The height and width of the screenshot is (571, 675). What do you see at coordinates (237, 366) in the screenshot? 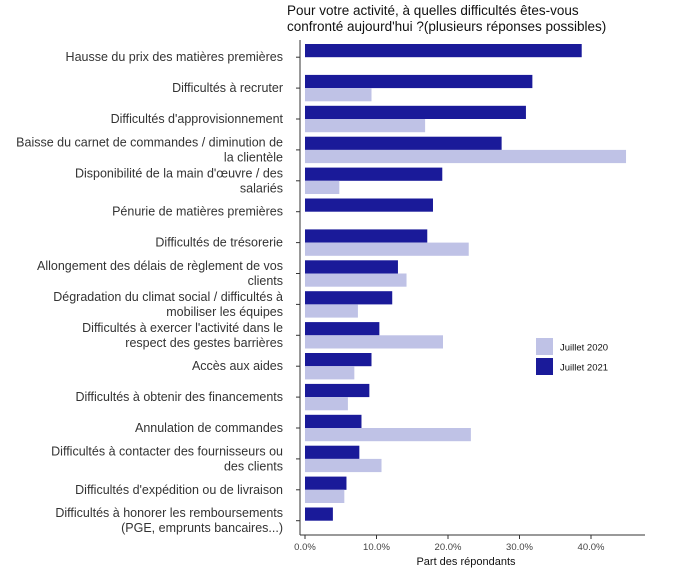
I see `category-label: Accès aux aides` at bounding box center [237, 366].